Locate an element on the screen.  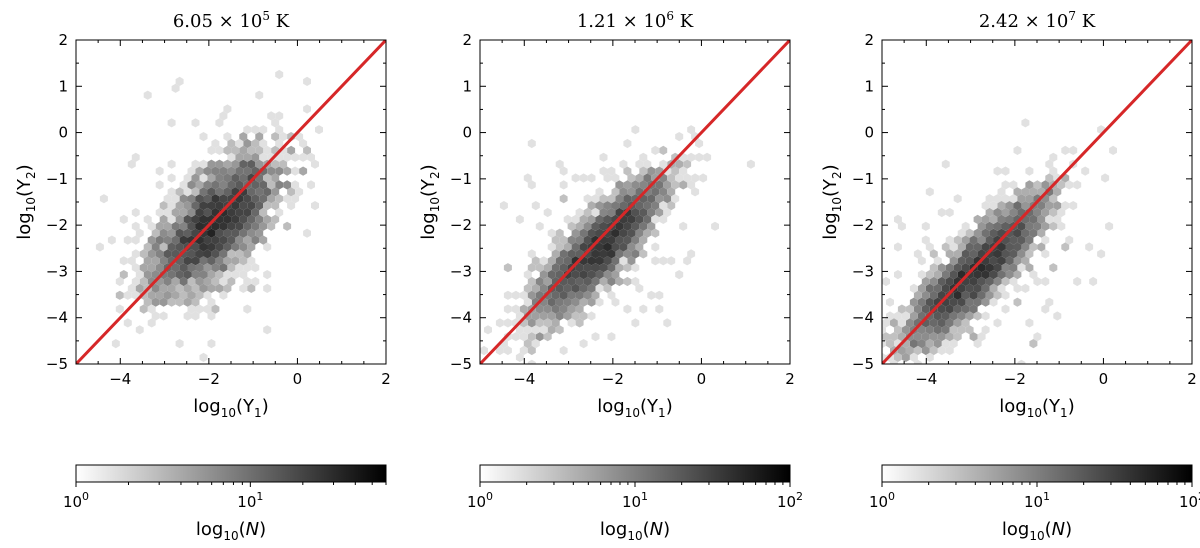
x-tick-label: −2 is located at coordinates (613, 379).